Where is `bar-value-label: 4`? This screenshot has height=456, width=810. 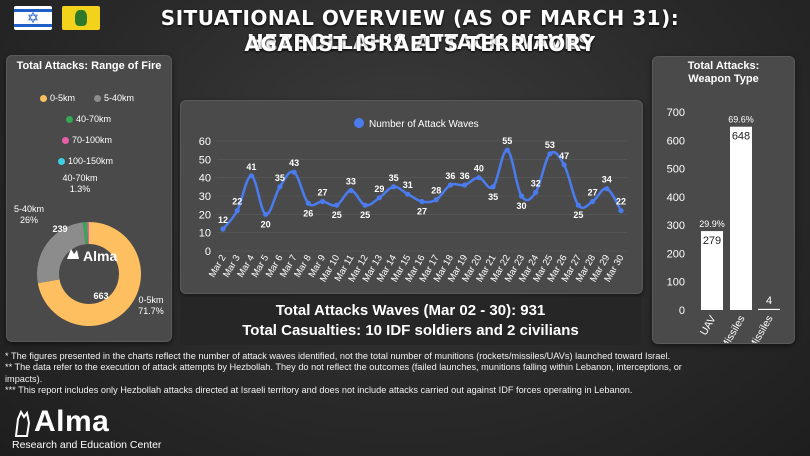 bar-value-label: 4 is located at coordinates (769, 301).